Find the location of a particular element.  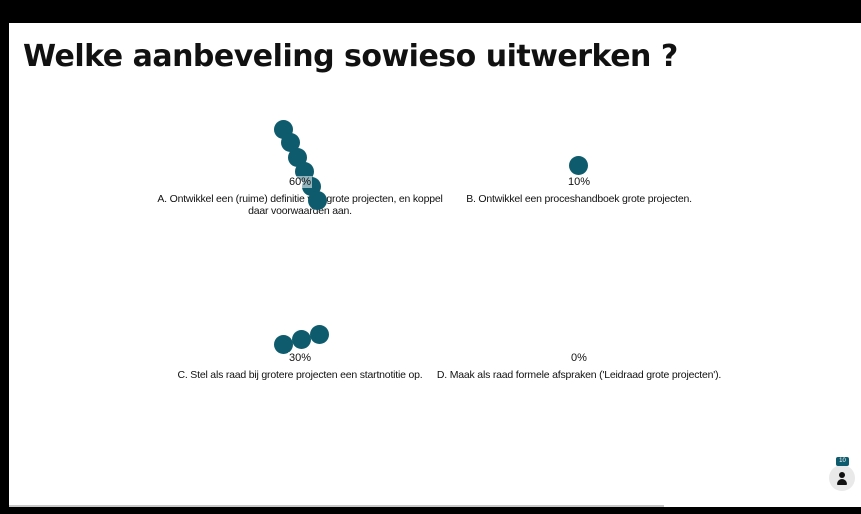

option-c-percentage: 30% is located at coordinates (300, 358).